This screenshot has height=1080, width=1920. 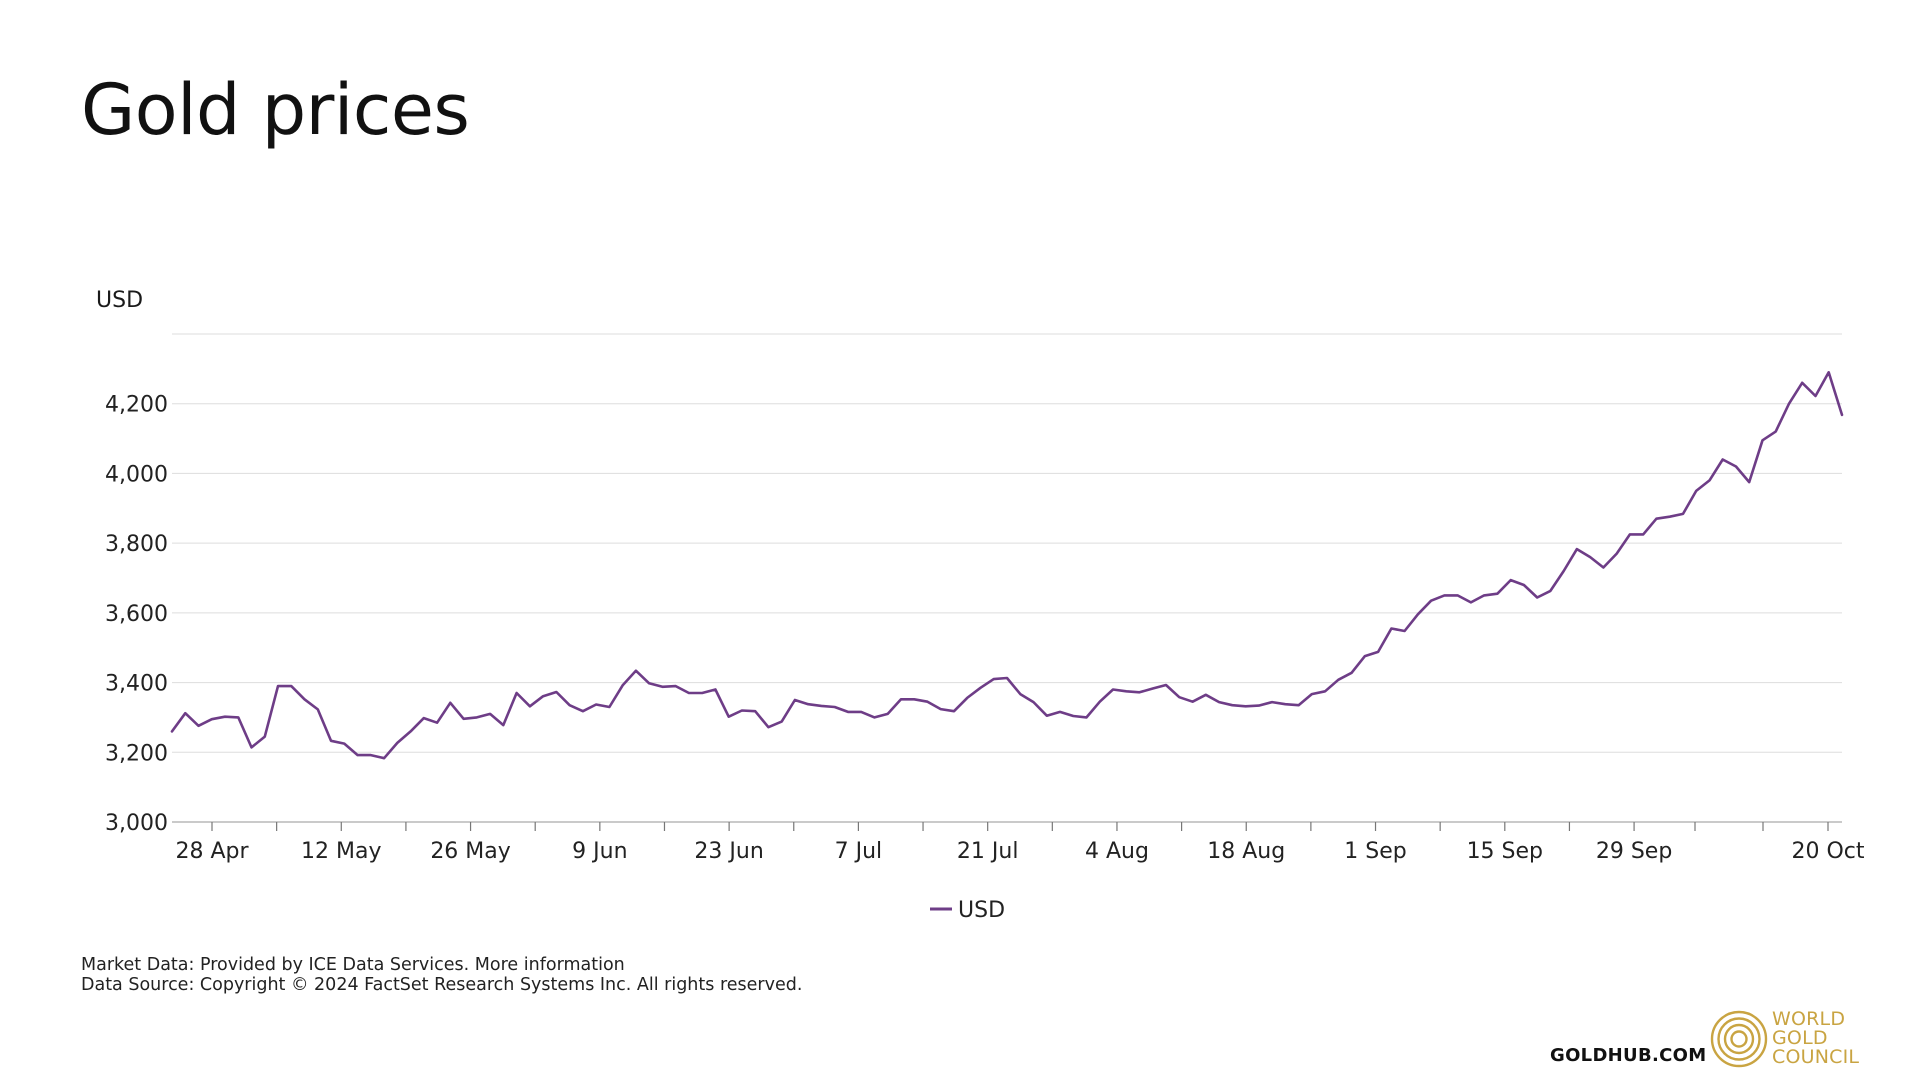 I want to click on legend: USD, so click(x=967, y=910).